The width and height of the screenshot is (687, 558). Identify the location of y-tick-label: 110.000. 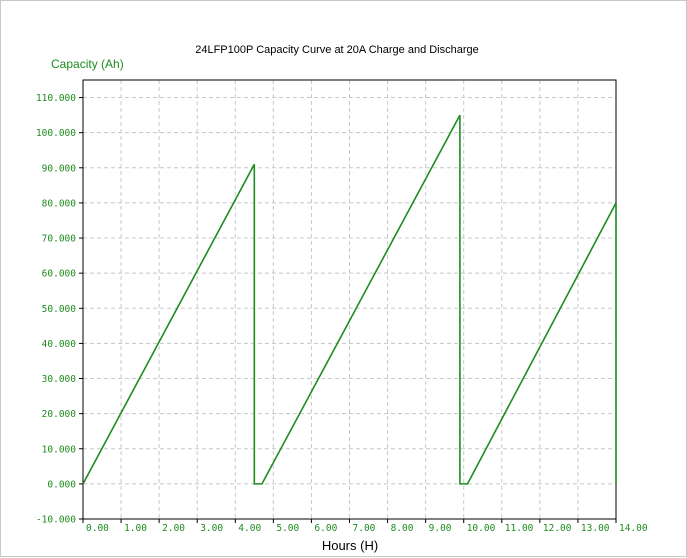
(56, 98).